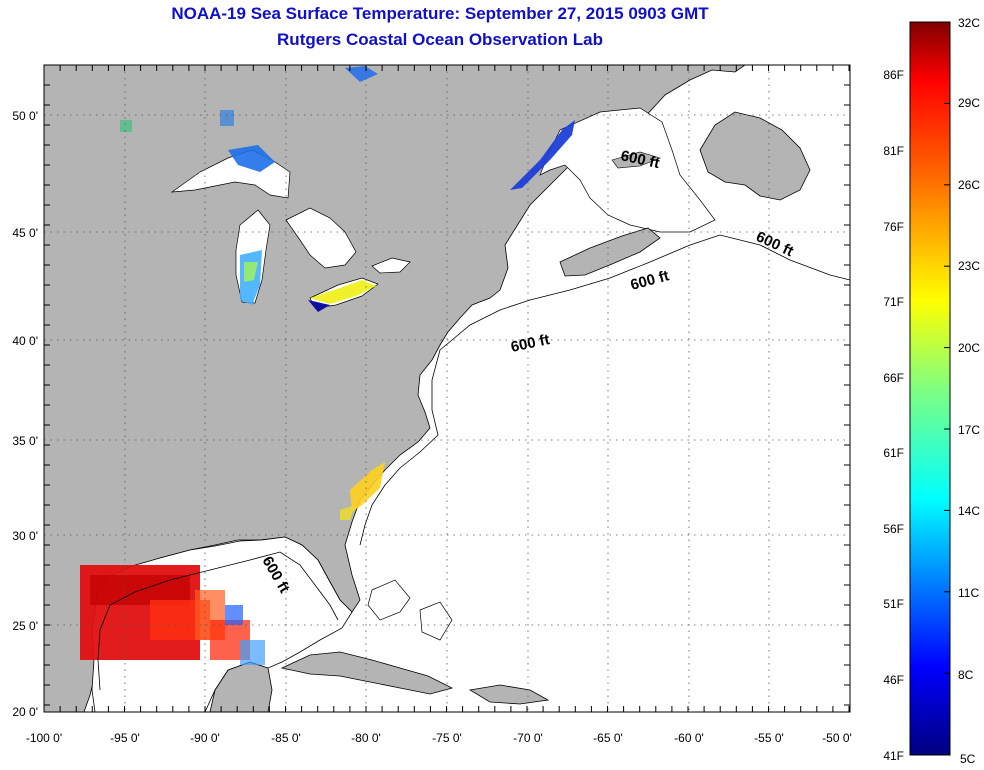 The width and height of the screenshot is (984, 770). What do you see at coordinates (528, 738) in the screenshot?
I see `x-tick-label: -70 0'` at bounding box center [528, 738].